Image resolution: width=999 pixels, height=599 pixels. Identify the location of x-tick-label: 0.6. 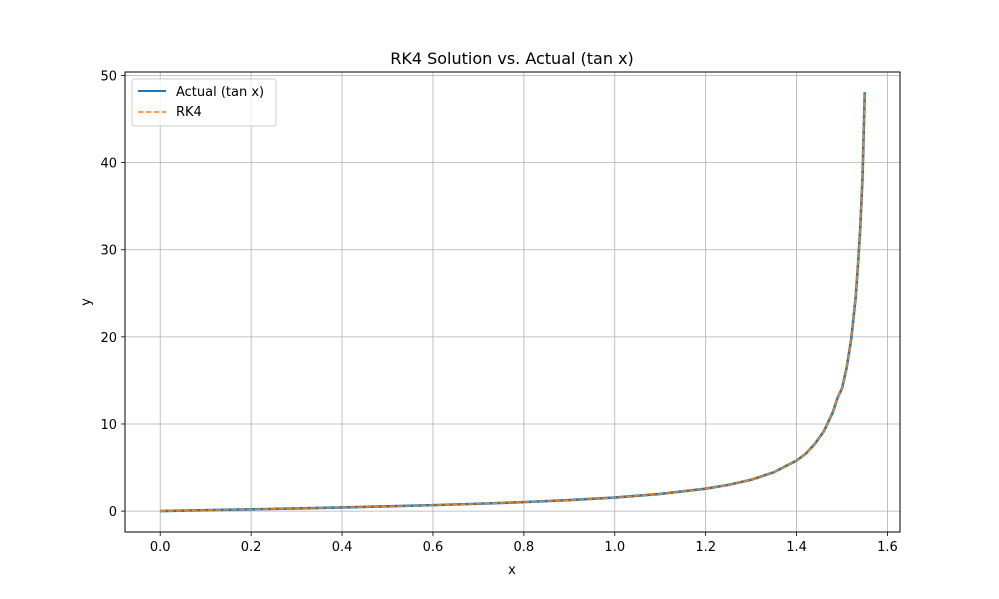
(433, 547).